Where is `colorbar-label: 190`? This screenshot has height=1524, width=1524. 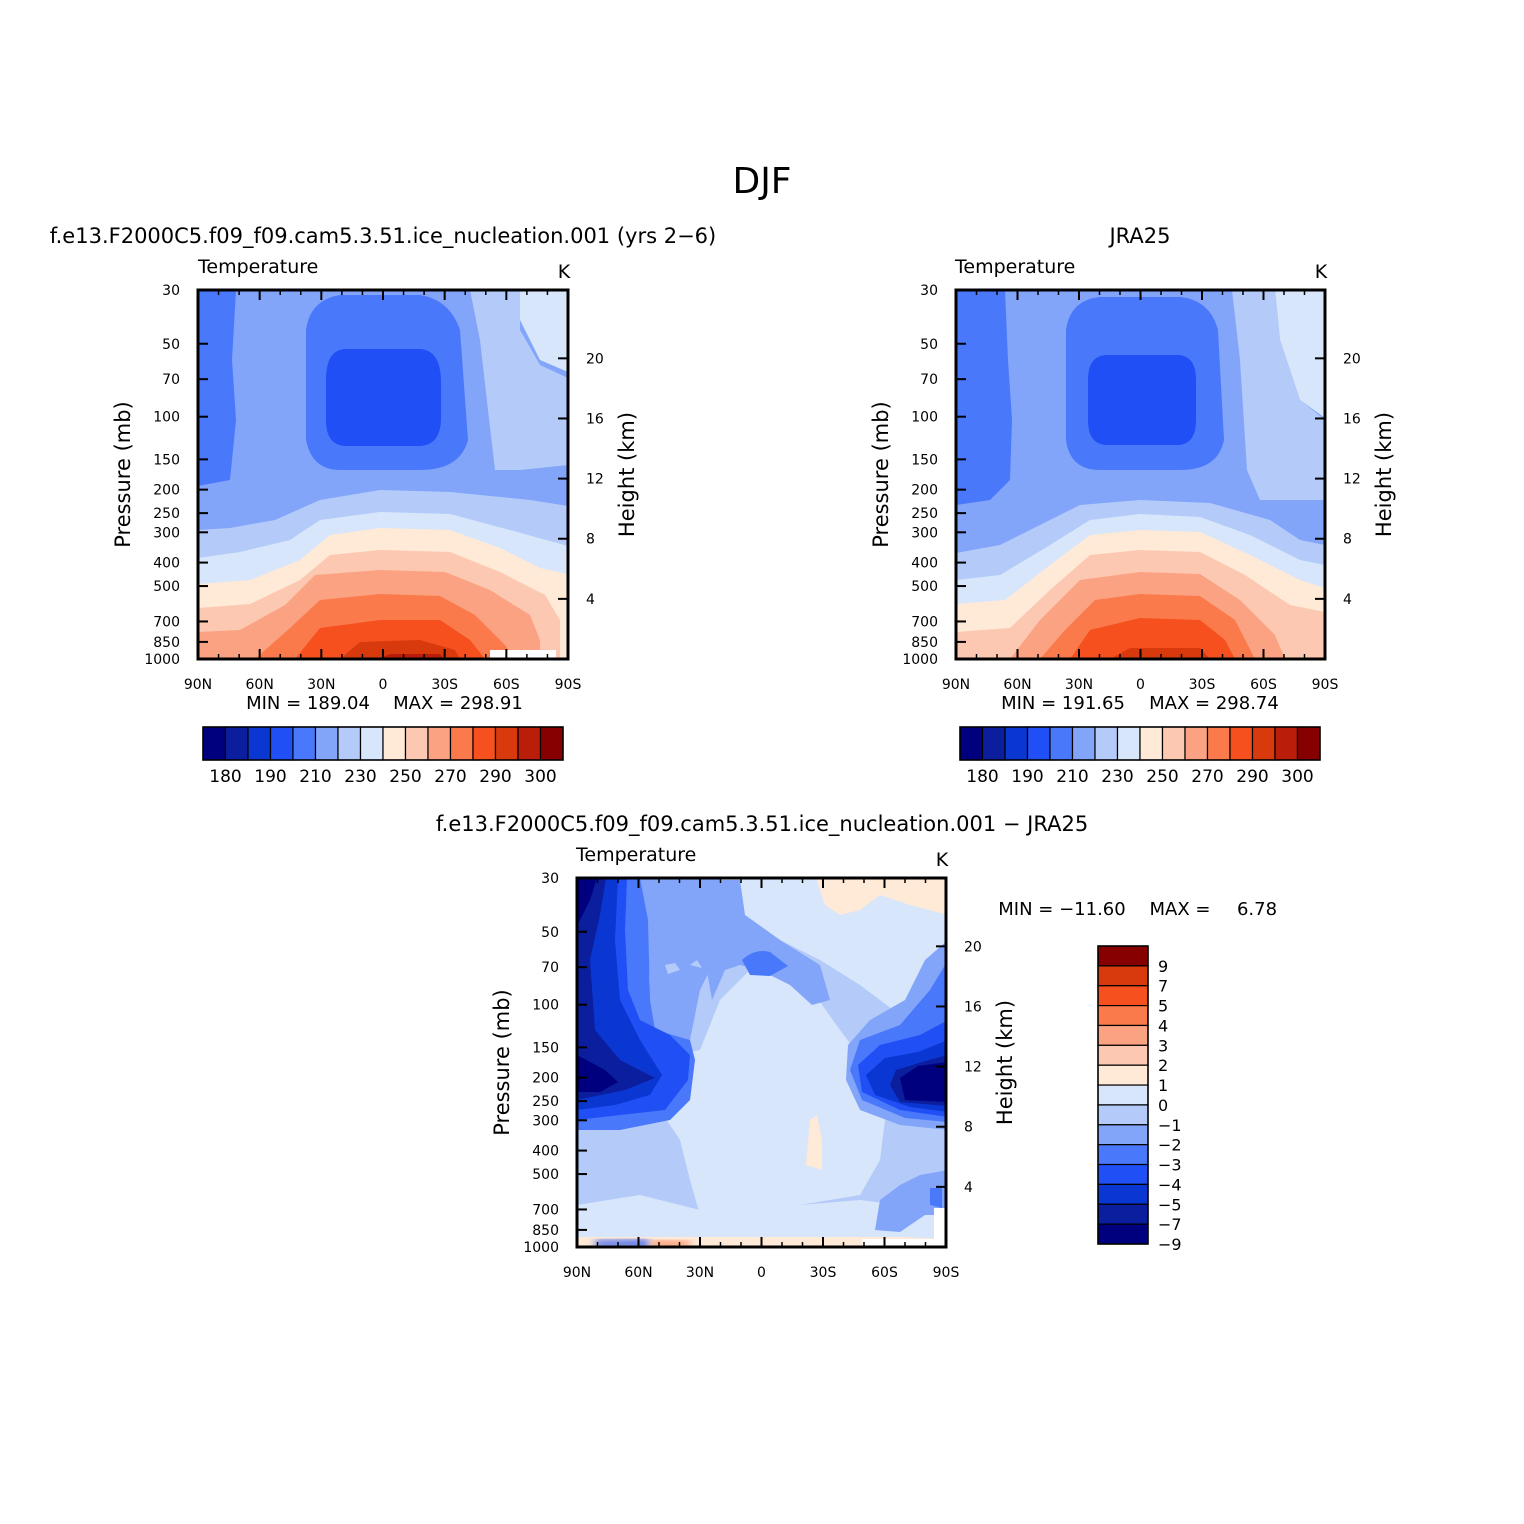
colorbar-label: 190 is located at coordinates (270, 777).